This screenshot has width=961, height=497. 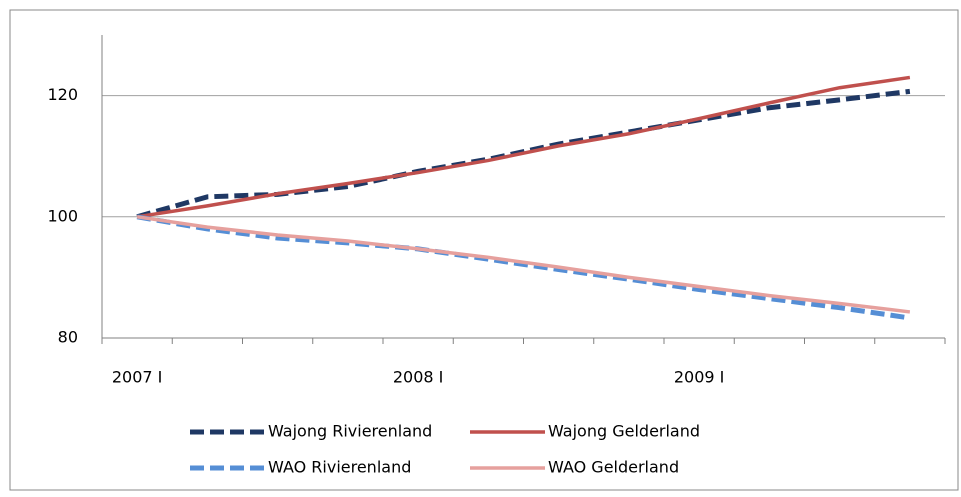 I want to click on y-tick-label: 100, so click(x=62, y=215).